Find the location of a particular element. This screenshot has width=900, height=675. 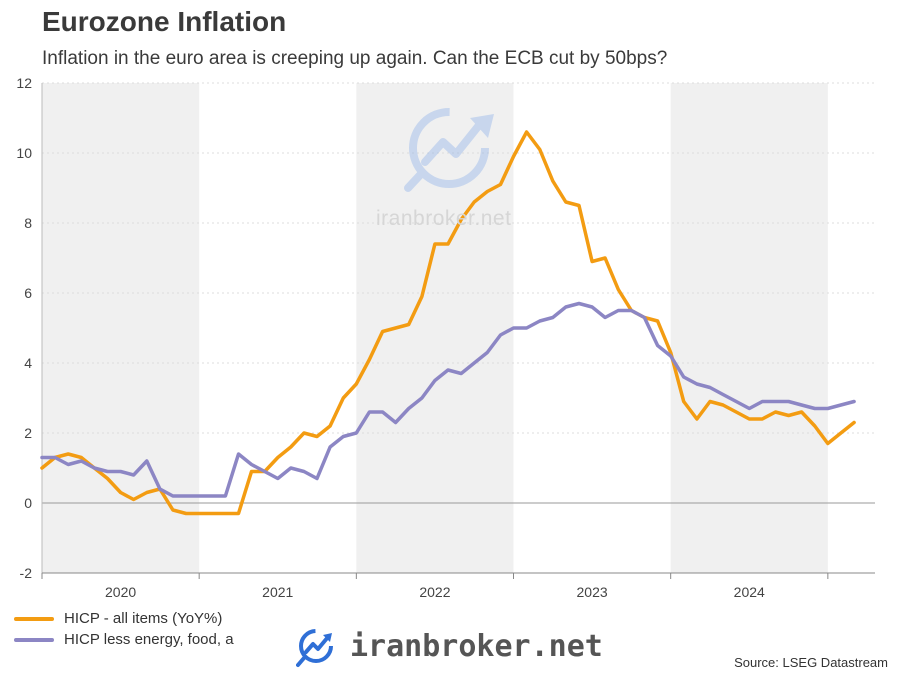

x-tick-label: 2023 is located at coordinates (592, 592).